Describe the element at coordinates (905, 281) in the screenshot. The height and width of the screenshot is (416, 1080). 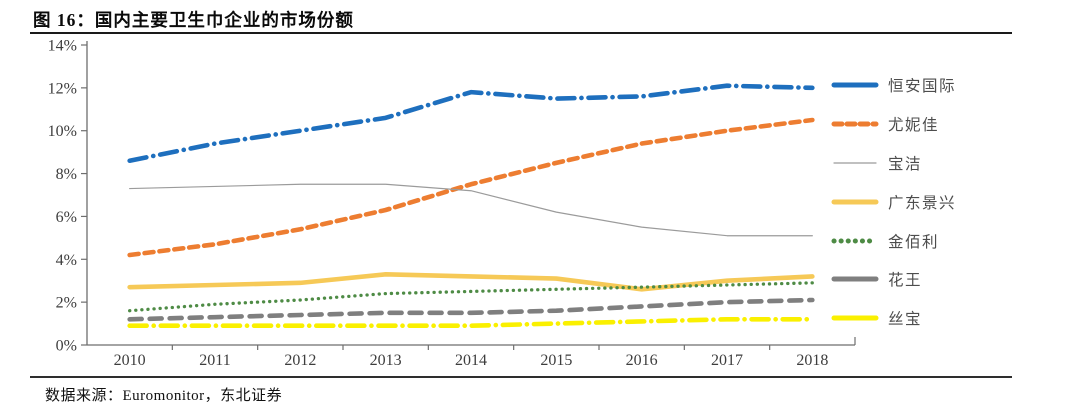
I see `legend-label: 花王` at that location.